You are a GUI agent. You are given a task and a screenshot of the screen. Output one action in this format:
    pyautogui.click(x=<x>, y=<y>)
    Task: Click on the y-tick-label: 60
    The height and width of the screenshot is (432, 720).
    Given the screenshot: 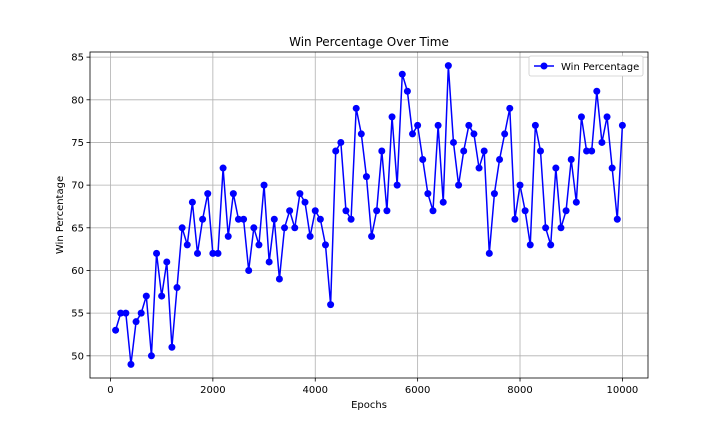 What is the action you would take?
    pyautogui.click(x=77, y=271)
    